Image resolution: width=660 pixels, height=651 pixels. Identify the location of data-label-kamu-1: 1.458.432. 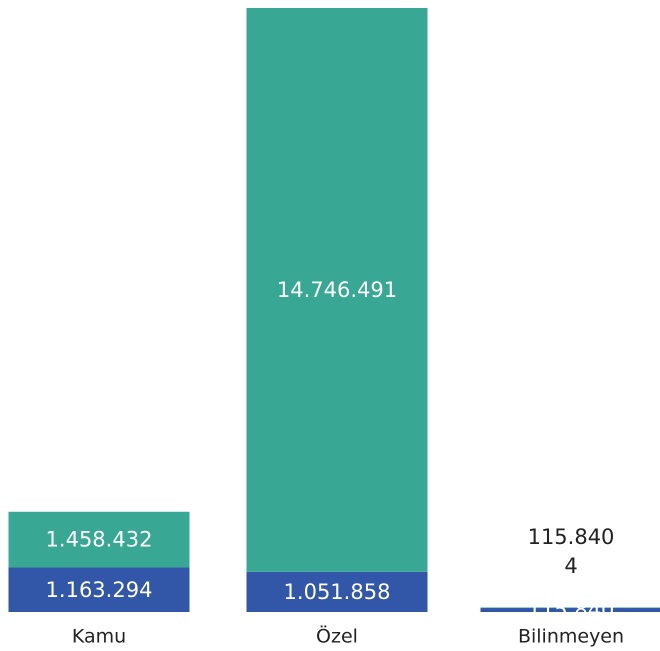
(99, 540).